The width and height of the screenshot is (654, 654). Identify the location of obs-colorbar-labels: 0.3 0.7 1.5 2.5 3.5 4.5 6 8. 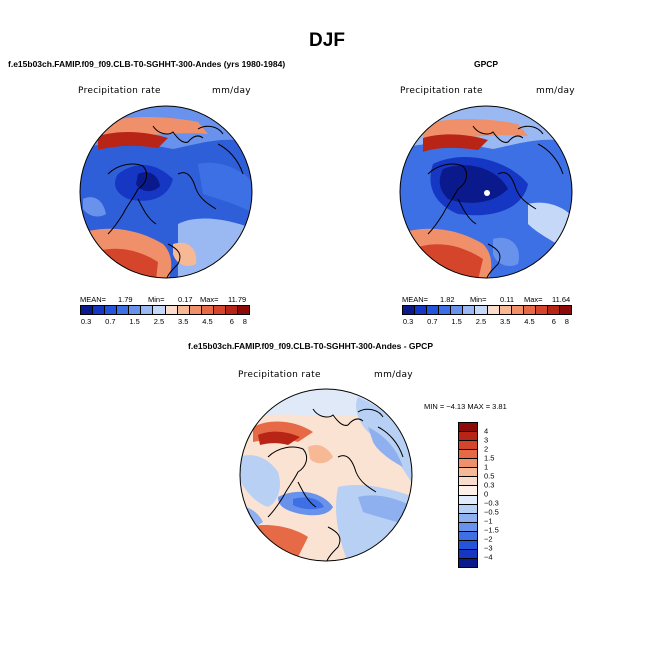
(487, 320).